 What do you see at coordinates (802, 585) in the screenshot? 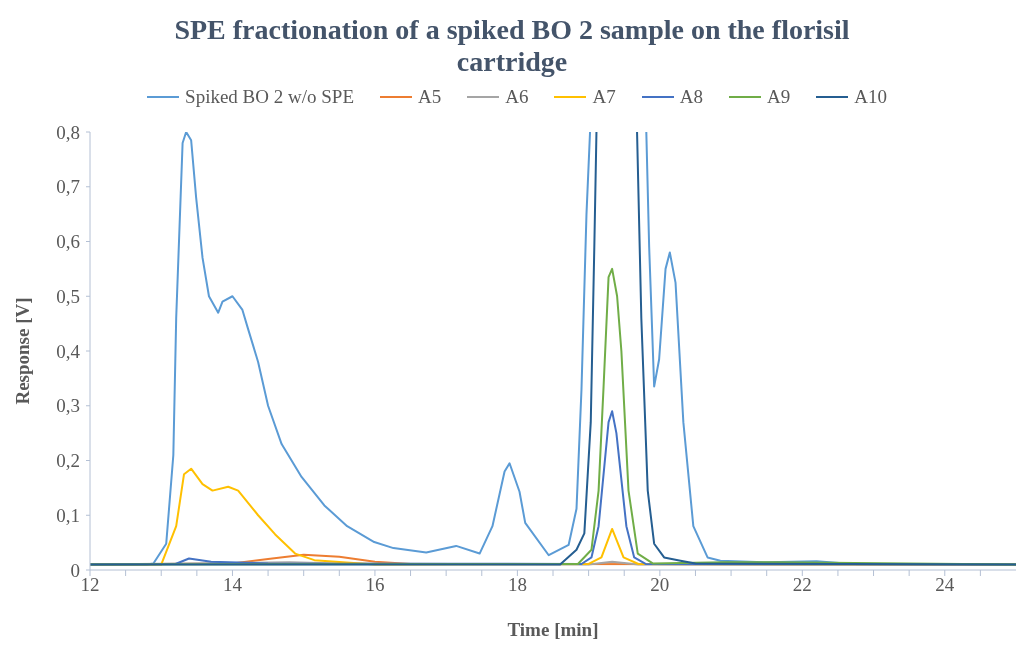
I see `x-tick-label: 22` at bounding box center [802, 585].